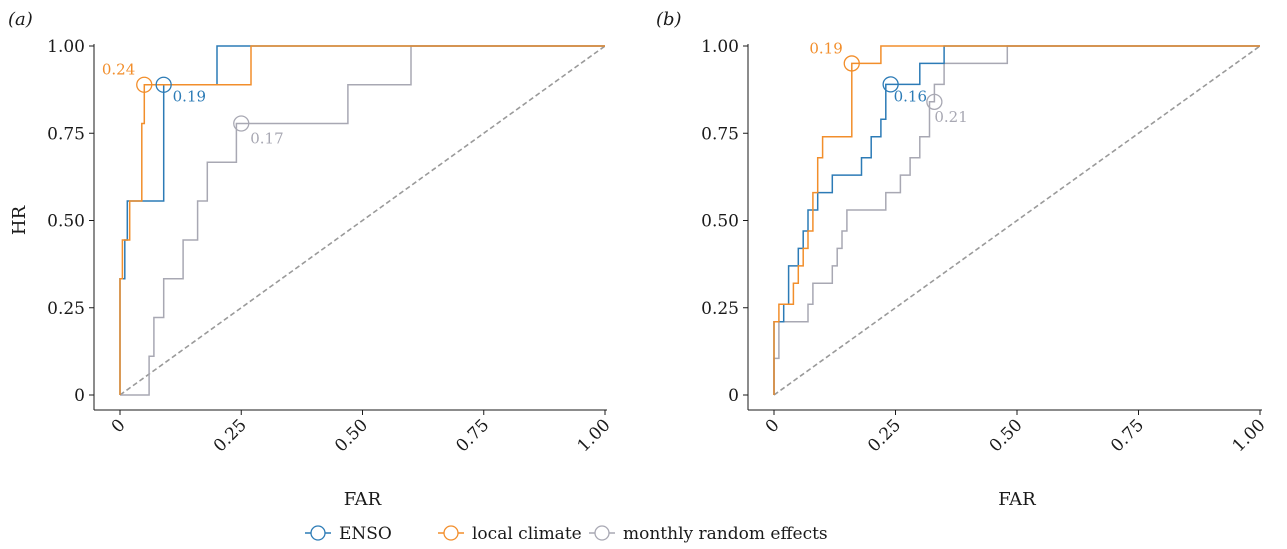 The width and height of the screenshot is (1287, 549). Describe the element at coordinates (451, 533) in the screenshot. I see `legend-key-marker-local-climate` at that location.